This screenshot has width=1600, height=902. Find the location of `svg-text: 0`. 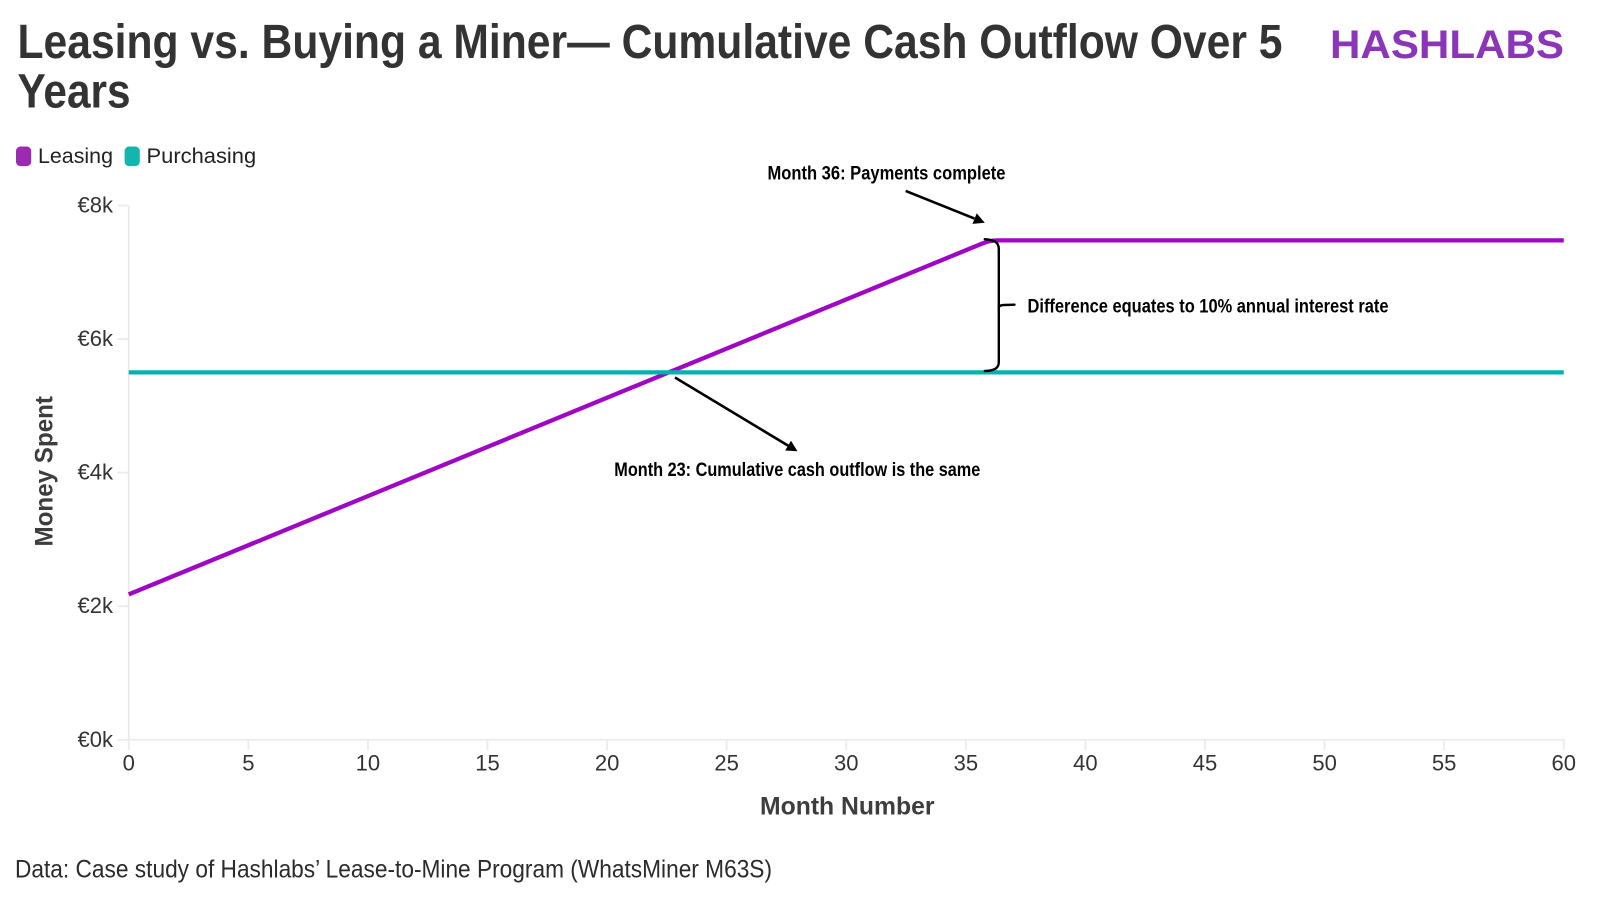

svg-text: 0 is located at coordinates (129, 763).